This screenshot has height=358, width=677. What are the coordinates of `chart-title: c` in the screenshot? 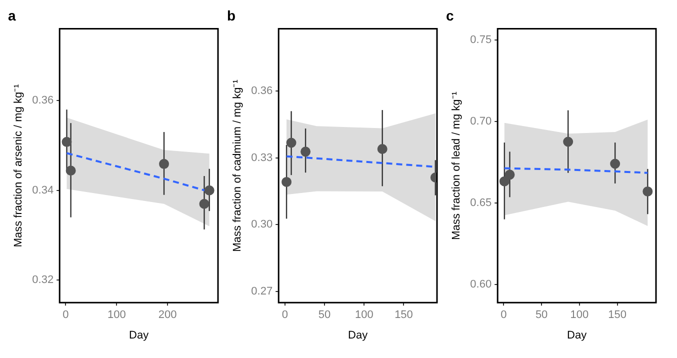 It's located at (450, 15).